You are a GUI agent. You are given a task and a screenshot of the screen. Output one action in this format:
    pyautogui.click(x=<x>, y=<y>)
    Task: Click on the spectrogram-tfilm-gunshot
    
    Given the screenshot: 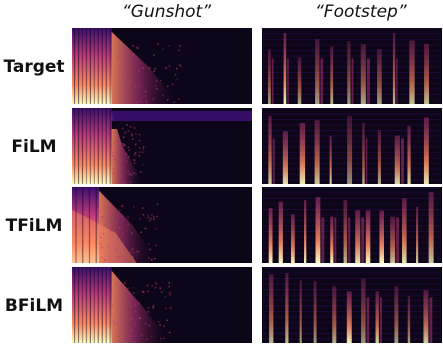 What is the action you would take?
    pyautogui.click(x=162, y=225)
    